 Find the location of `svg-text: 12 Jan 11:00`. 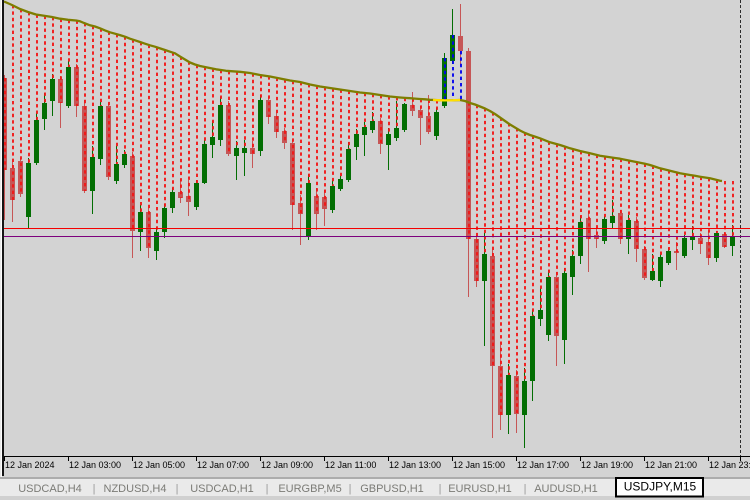

svg-text: 12 Jan 11:00 is located at coordinates (350, 465).